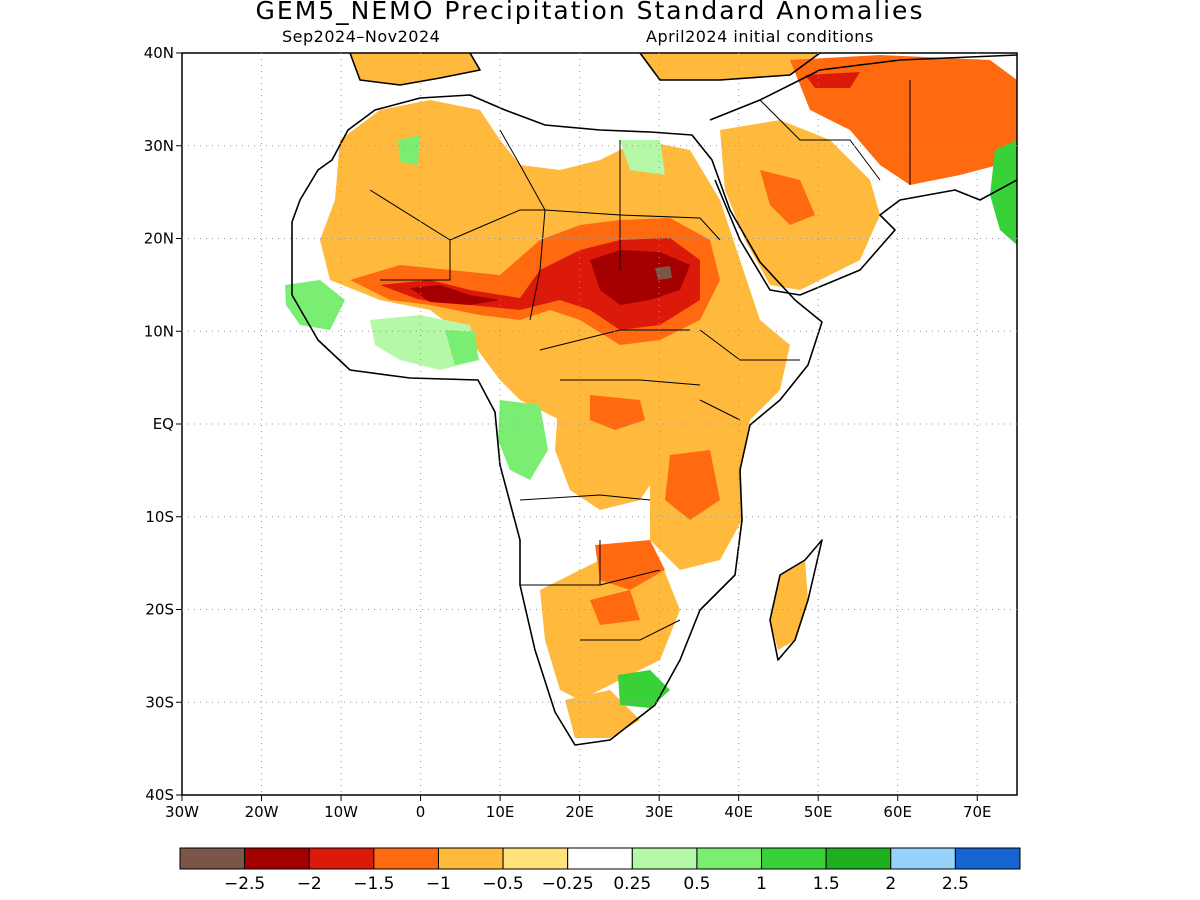 The image size is (1200, 900). What do you see at coordinates (568, 884) in the screenshot?
I see `colorbar-label: −0.25` at bounding box center [568, 884].